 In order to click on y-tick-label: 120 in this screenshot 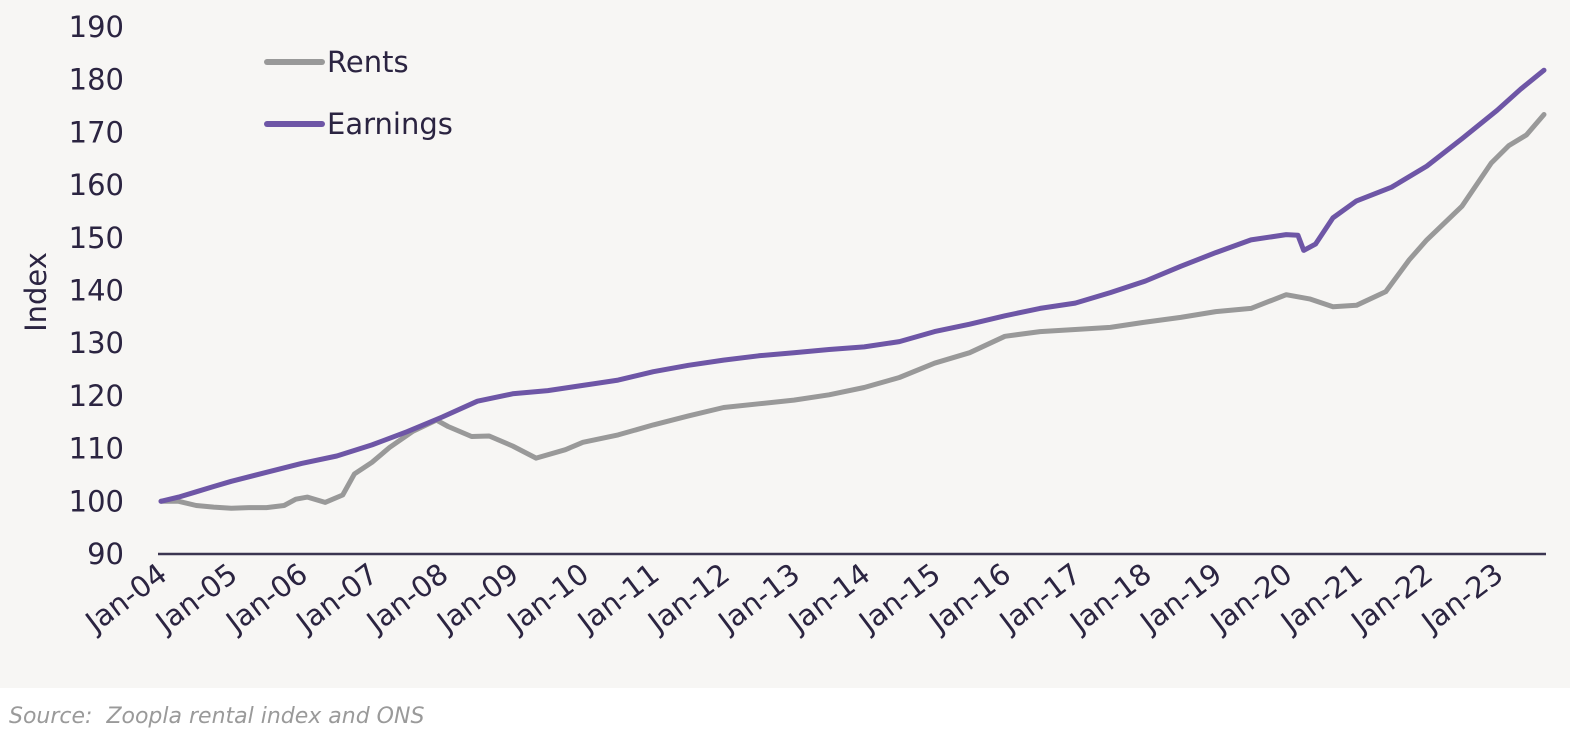, I will do `click(96, 396)`.